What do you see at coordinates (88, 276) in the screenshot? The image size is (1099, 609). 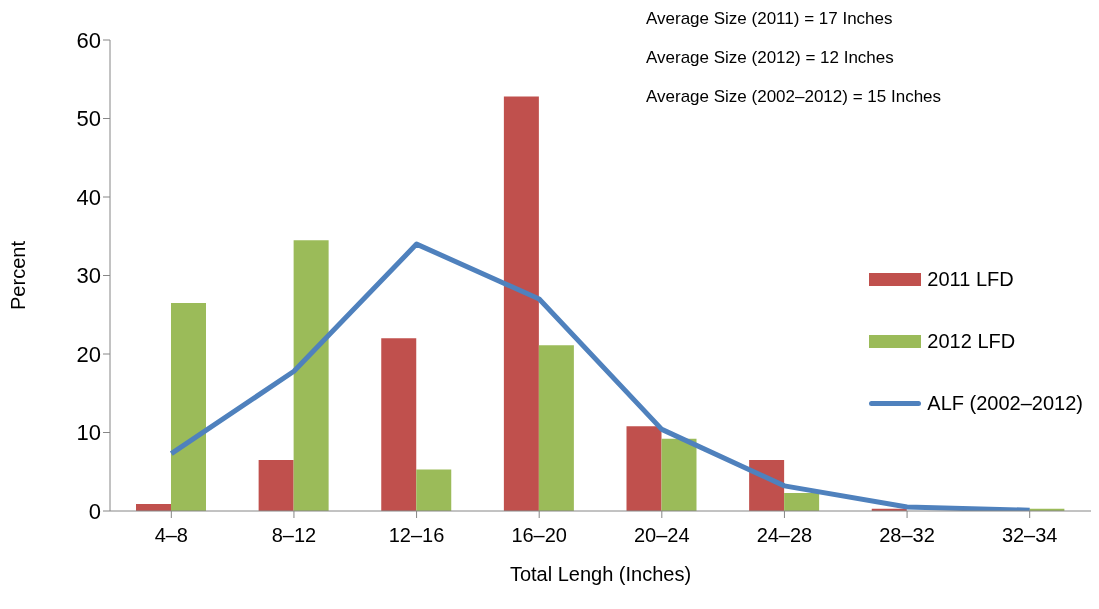 I see `y-tick-label: 30` at bounding box center [88, 276].